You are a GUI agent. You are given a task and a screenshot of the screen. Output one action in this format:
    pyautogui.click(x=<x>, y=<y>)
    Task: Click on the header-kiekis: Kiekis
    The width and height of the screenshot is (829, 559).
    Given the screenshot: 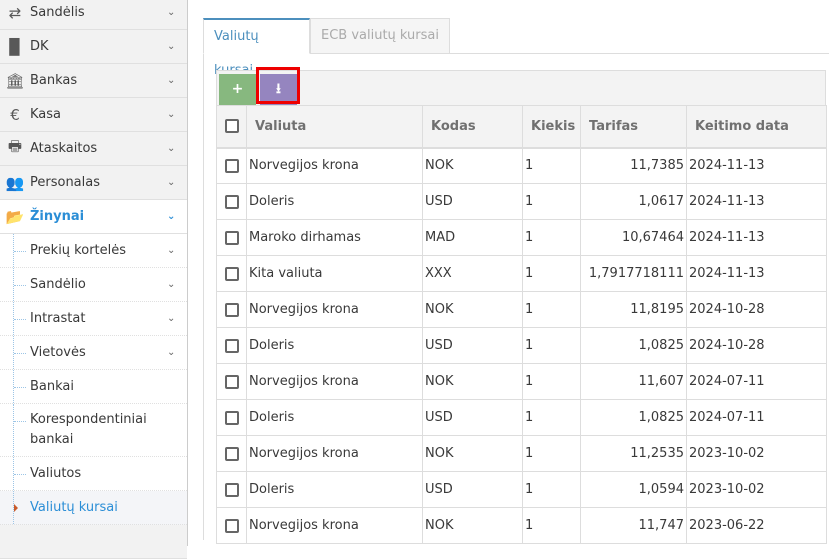 What is the action you would take?
    pyautogui.click(x=551, y=127)
    